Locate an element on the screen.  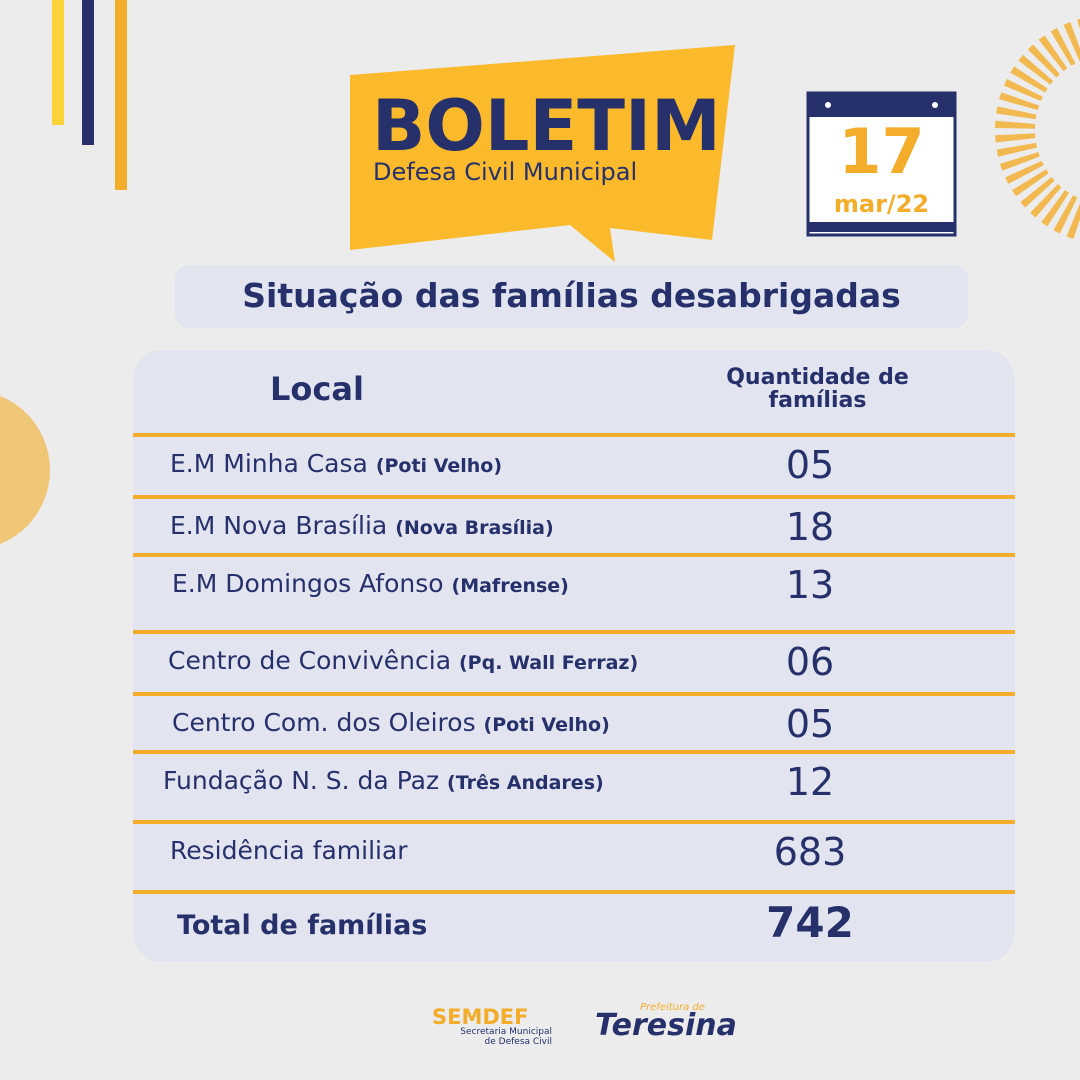
location: E.M Domingos Afonso (Mafrense) is located at coordinates (370, 583).